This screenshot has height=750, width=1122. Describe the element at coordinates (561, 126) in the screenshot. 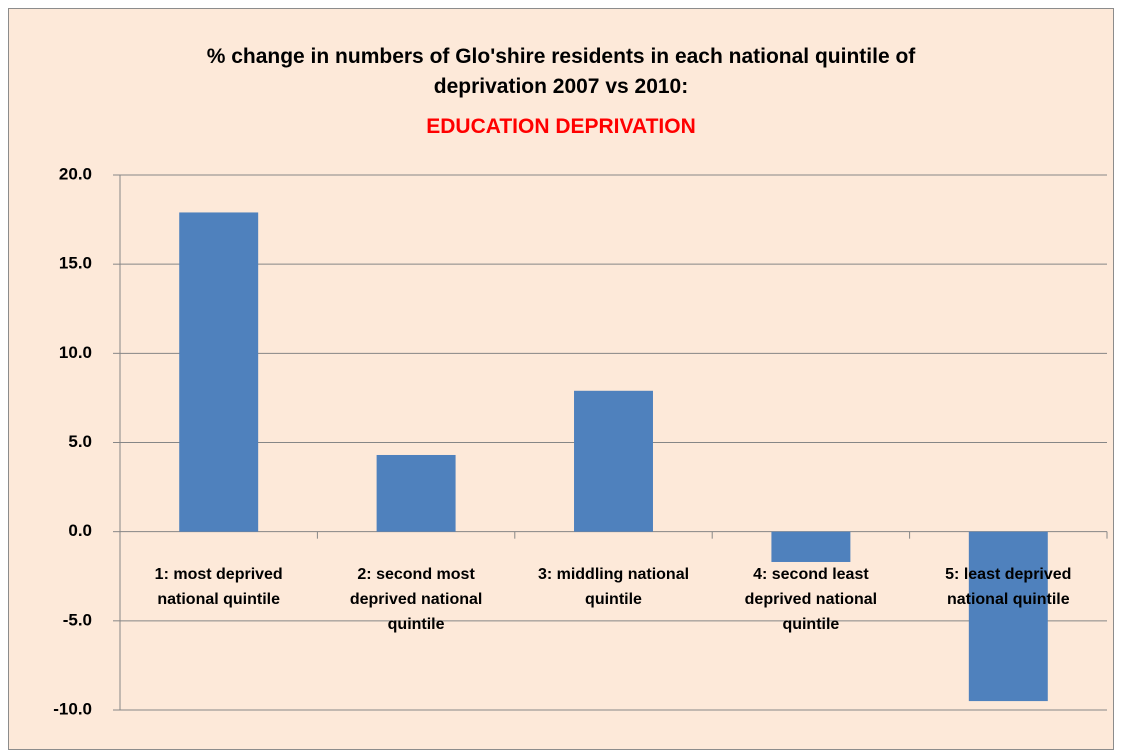

I see `chart-subtitle: EDUCATION DEPRIVATION` at that location.